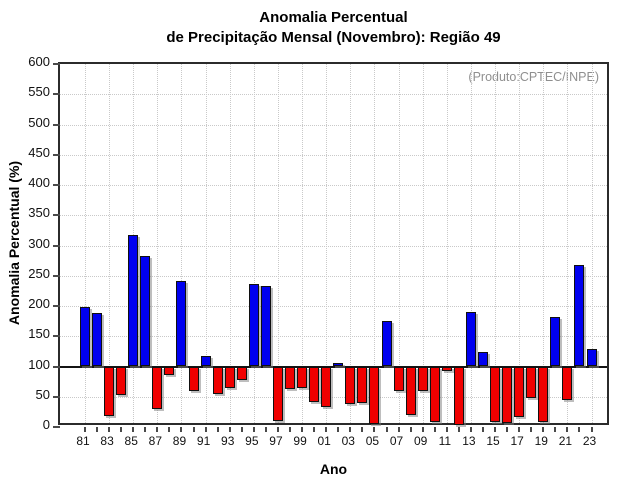  What do you see at coordinates (25, 243) in the screenshot?
I see `y-axis-tick-labels: 0 50 100 150 200 250 300 350 400 450 500 550 600` at bounding box center [25, 243].